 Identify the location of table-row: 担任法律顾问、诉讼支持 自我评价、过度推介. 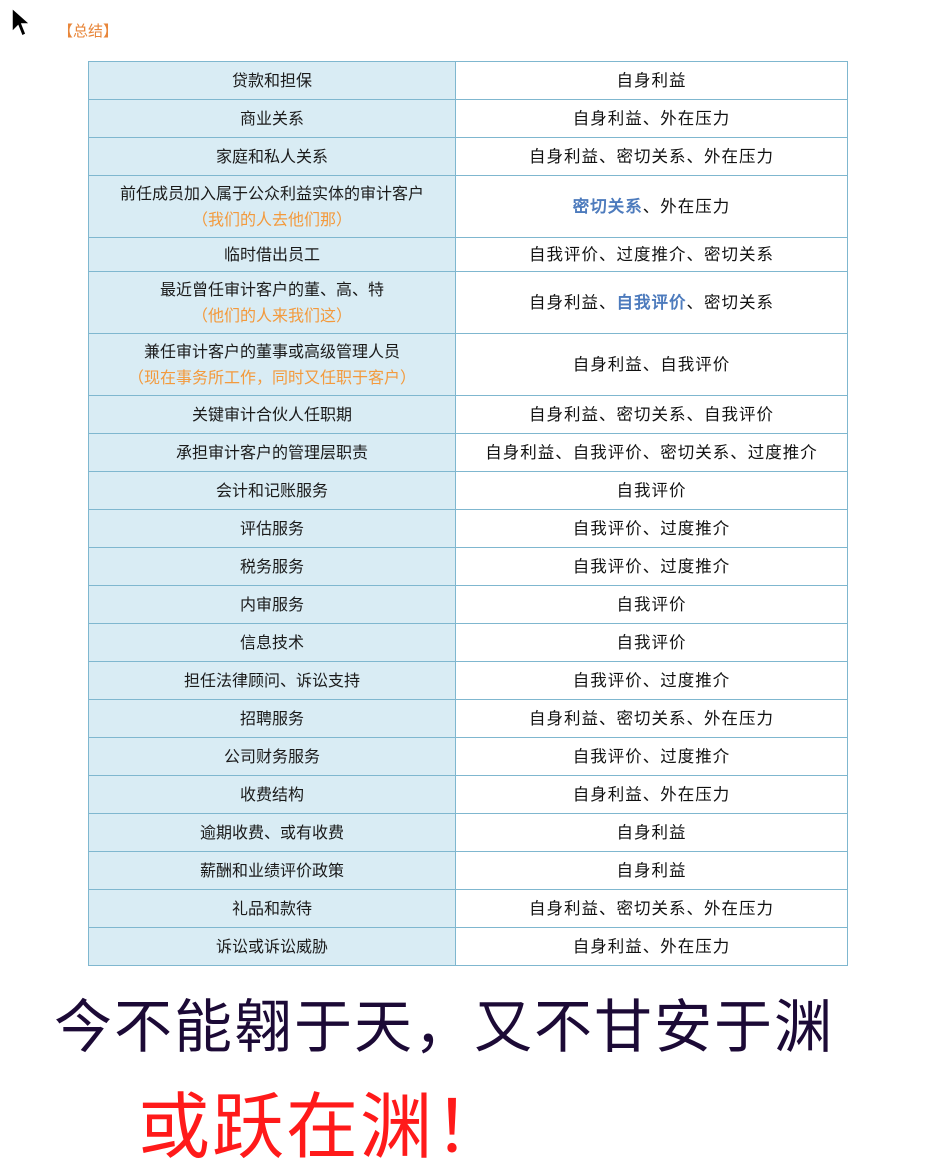
(468, 680).